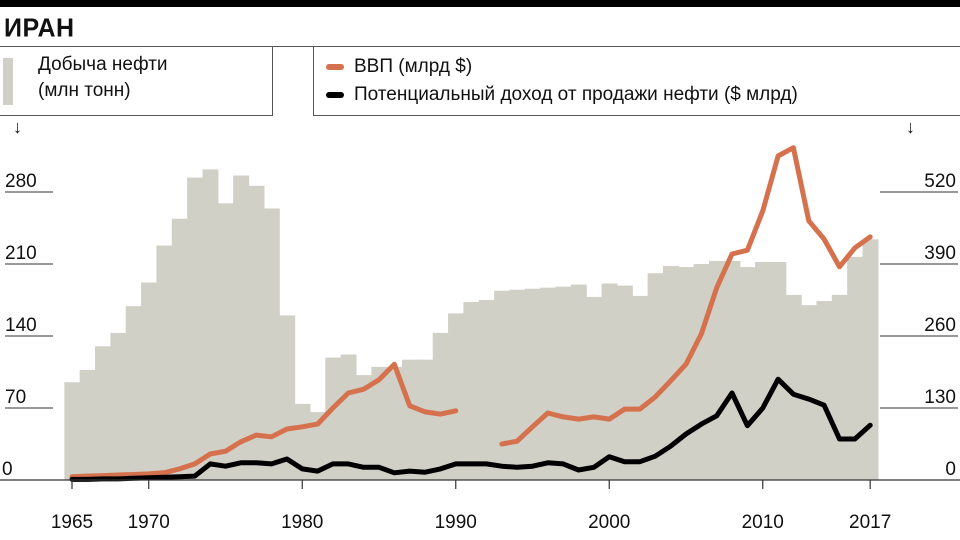 The height and width of the screenshot is (540, 960). I want to click on revenue-swatch-icon, so click(335, 95).